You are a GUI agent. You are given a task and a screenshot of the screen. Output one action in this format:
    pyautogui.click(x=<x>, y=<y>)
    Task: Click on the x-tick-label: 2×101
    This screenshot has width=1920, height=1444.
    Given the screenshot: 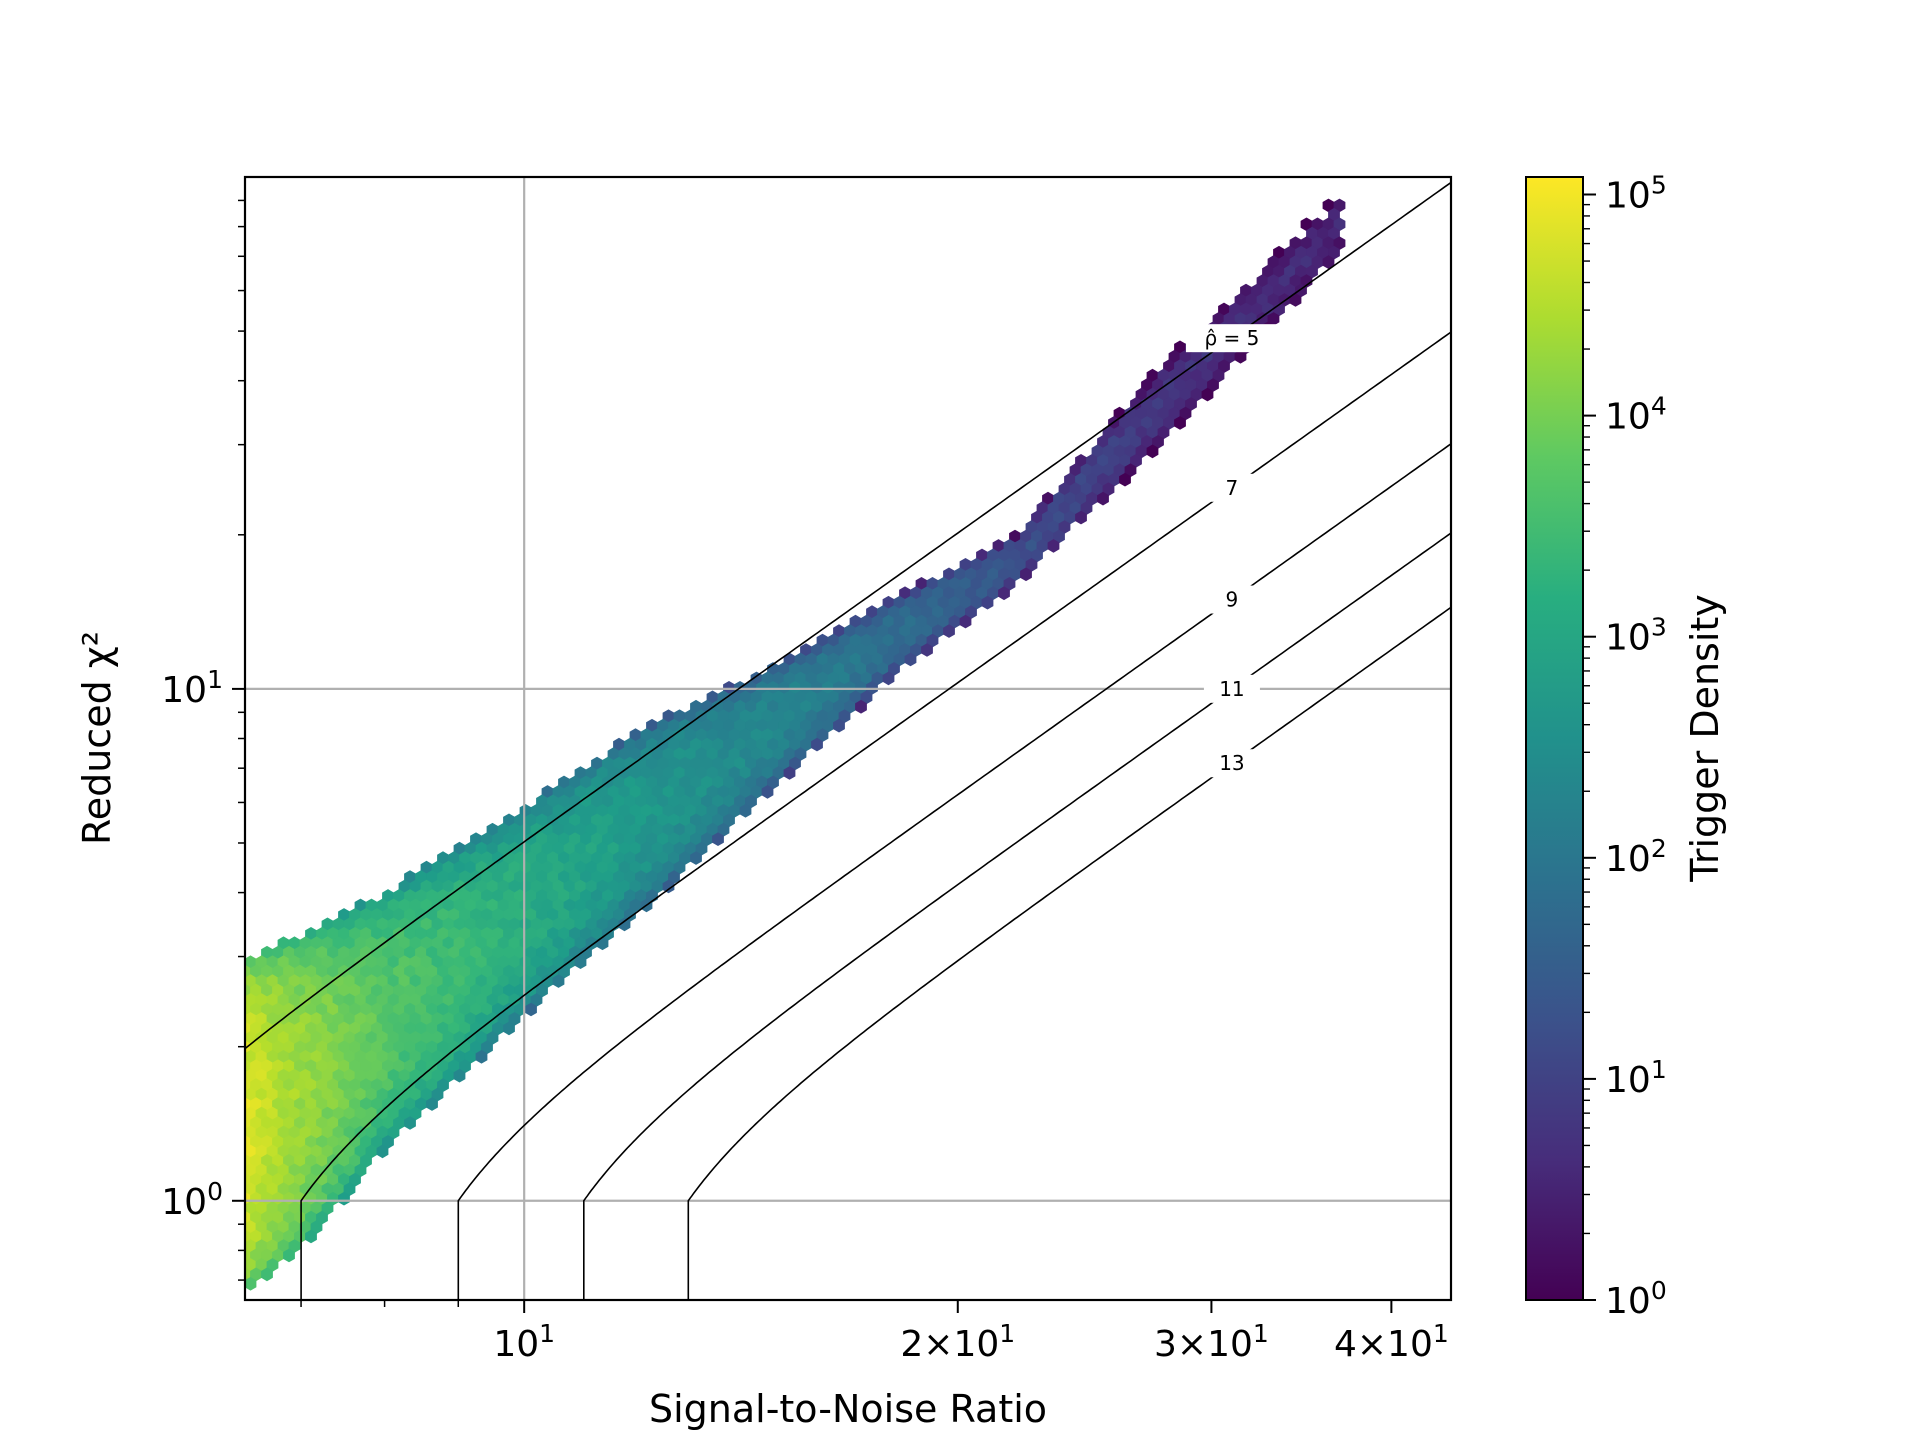 What is the action you would take?
    pyautogui.click(x=957, y=1342)
    